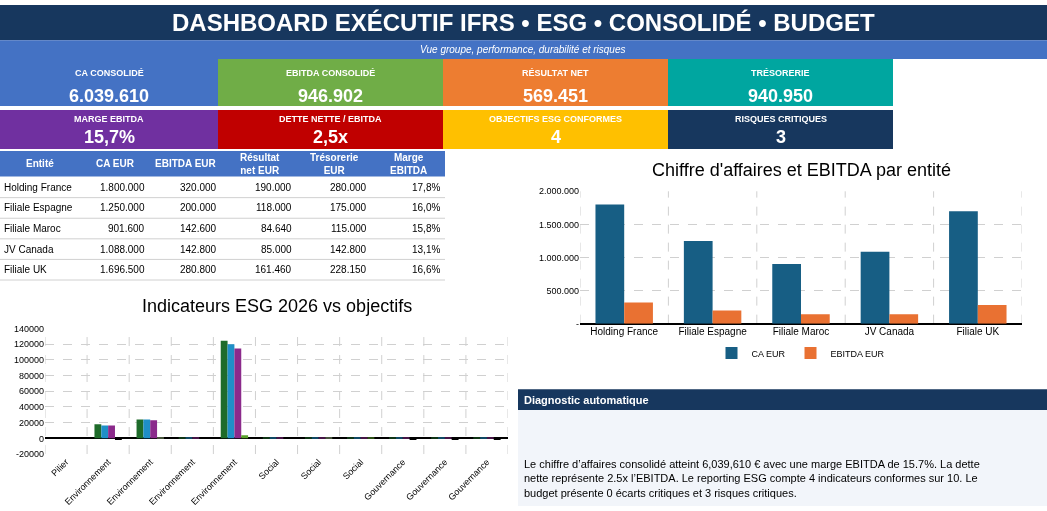 The width and height of the screenshot is (1047, 511). What do you see at coordinates (558, 257) in the screenshot?
I see `y-tick-label: 1.000.000` at bounding box center [558, 257].